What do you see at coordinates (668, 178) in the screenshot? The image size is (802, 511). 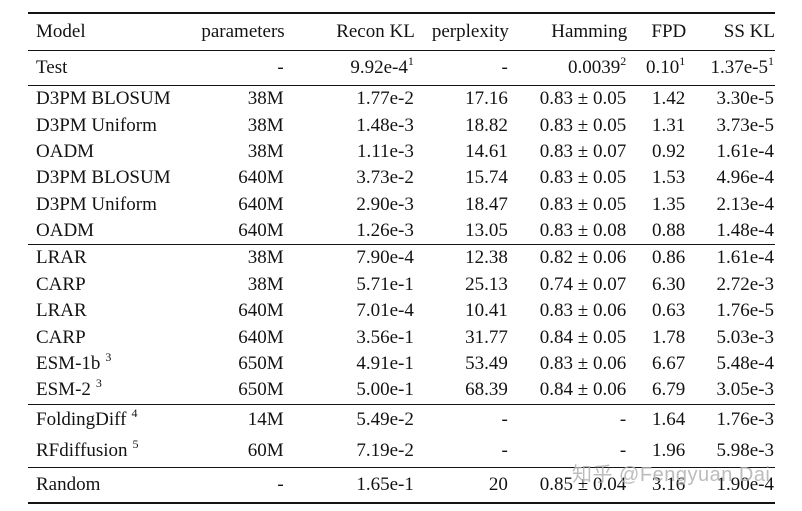 I see `cell-text: 1.53` at bounding box center [668, 178].